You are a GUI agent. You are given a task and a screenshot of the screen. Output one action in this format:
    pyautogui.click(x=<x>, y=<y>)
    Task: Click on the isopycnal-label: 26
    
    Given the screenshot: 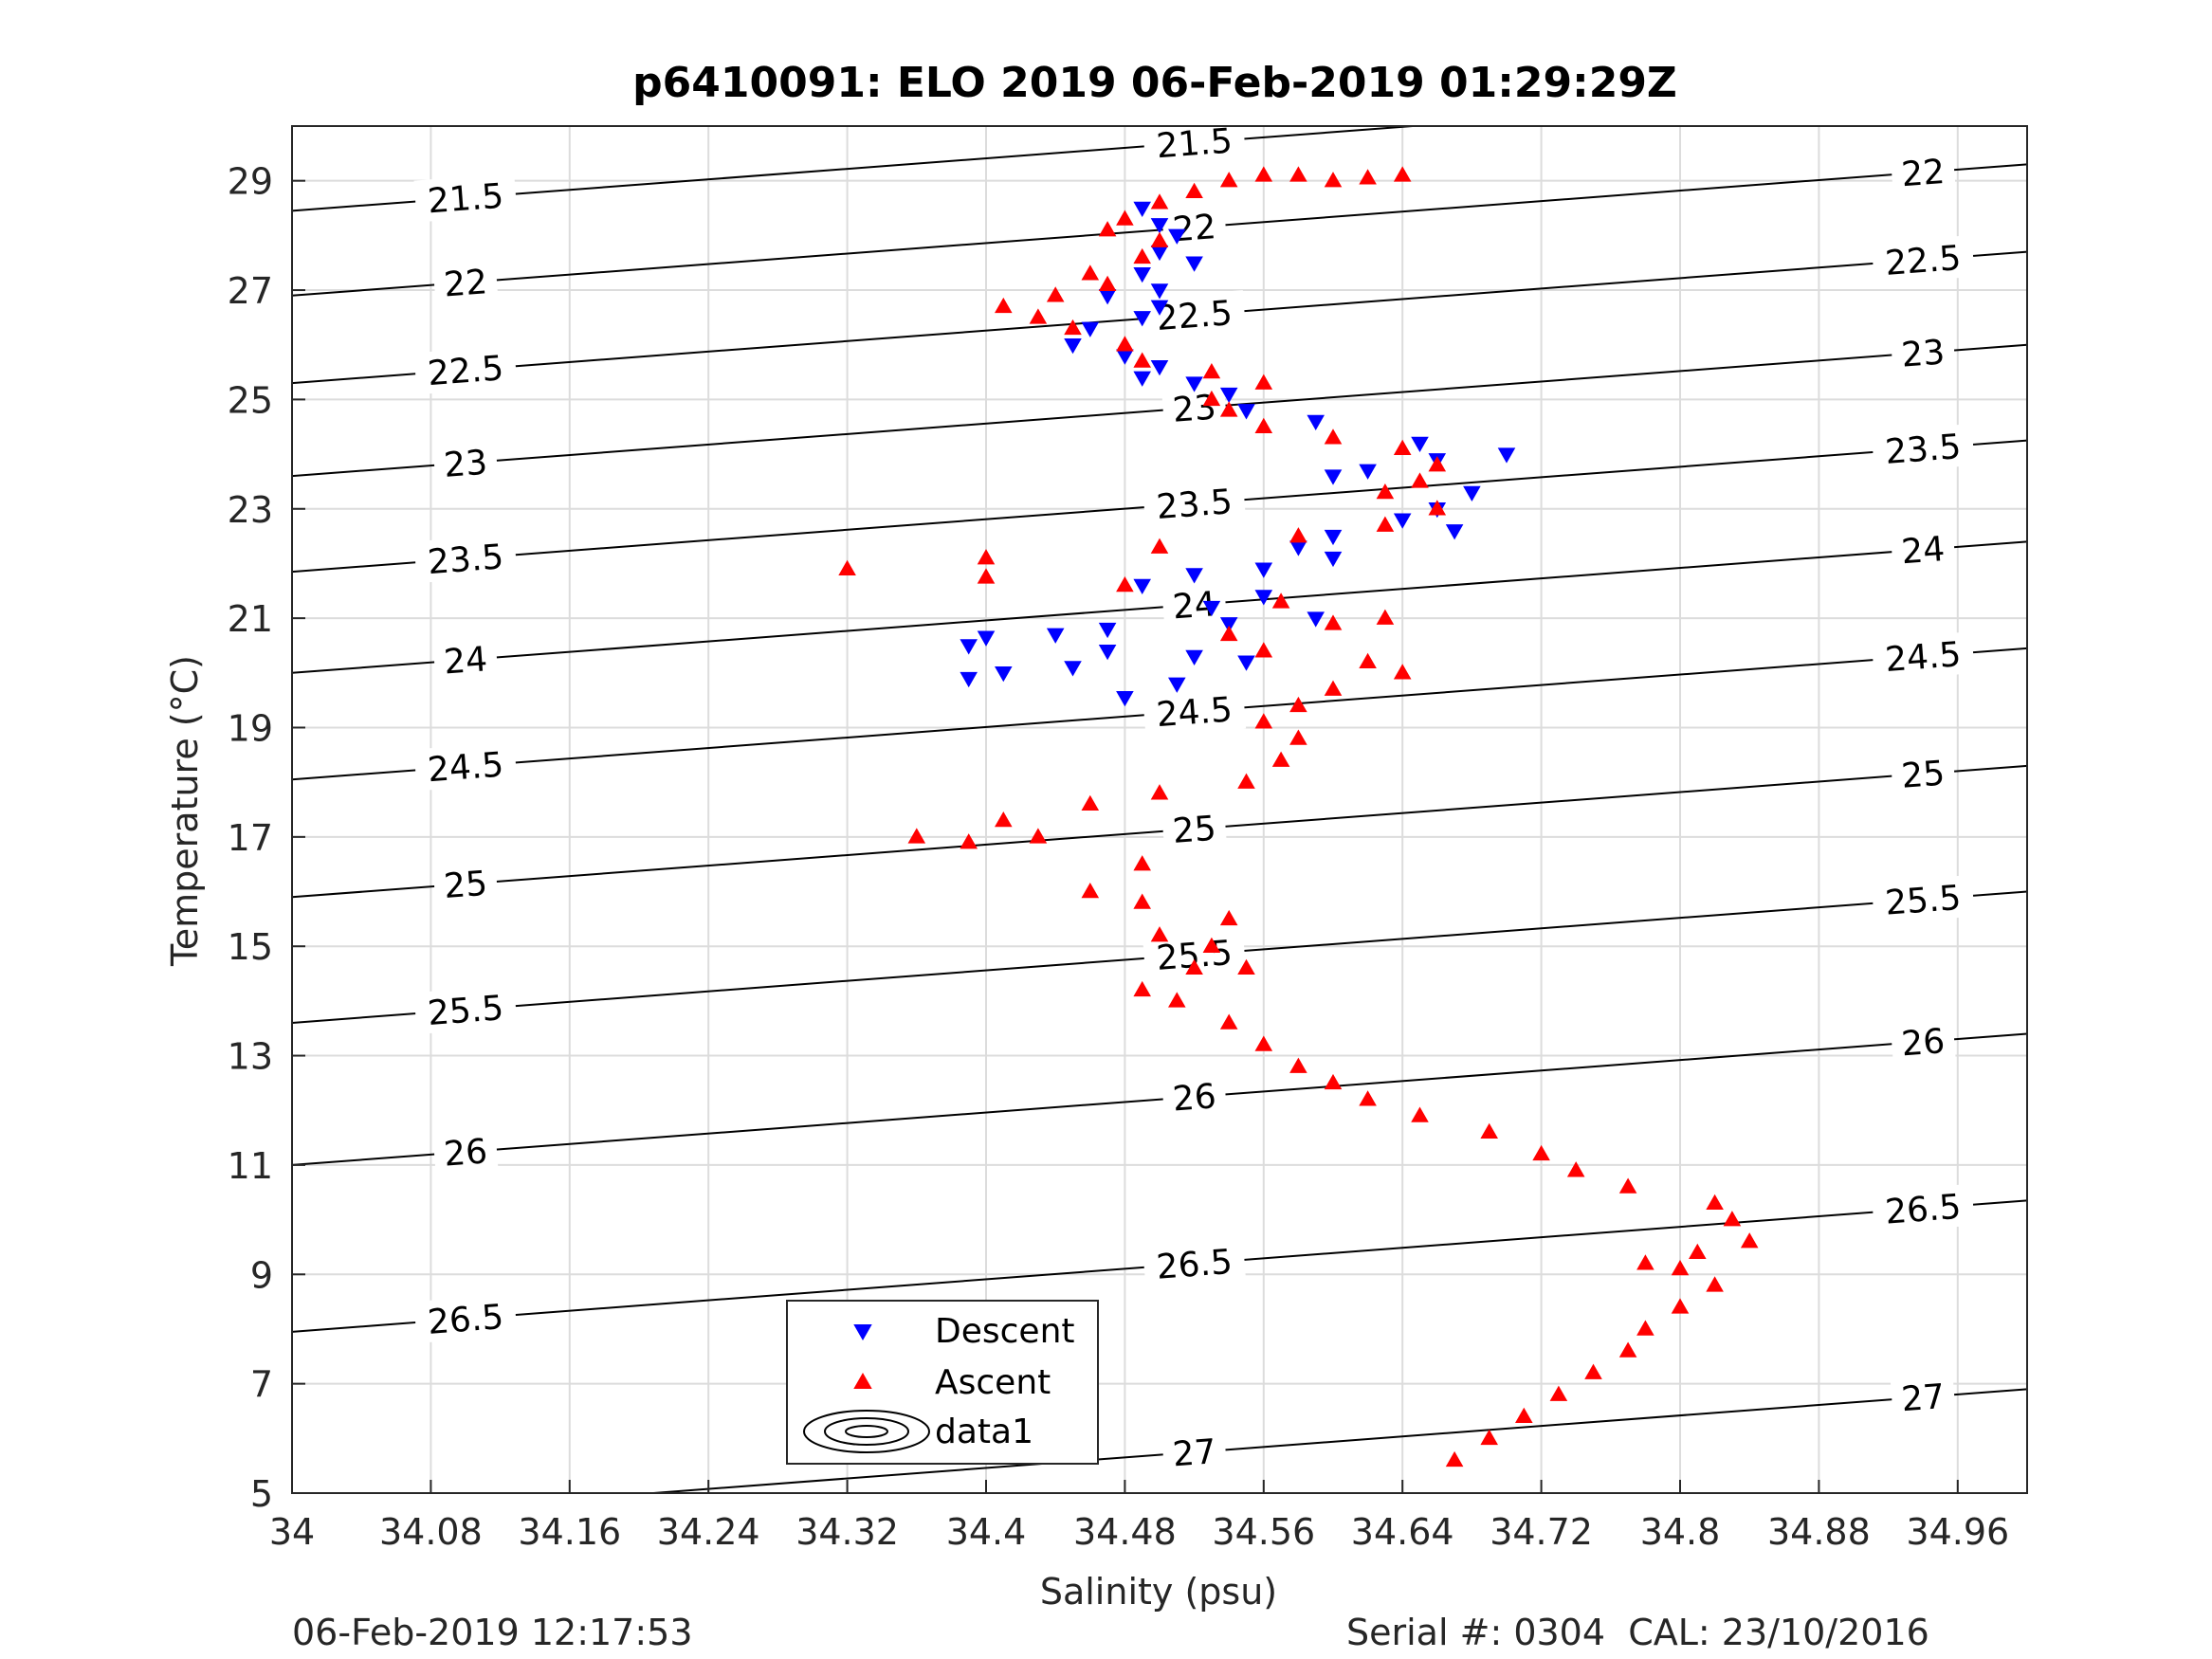 What is the action you would take?
    pyautogui.click(x=466, y=1153)
    